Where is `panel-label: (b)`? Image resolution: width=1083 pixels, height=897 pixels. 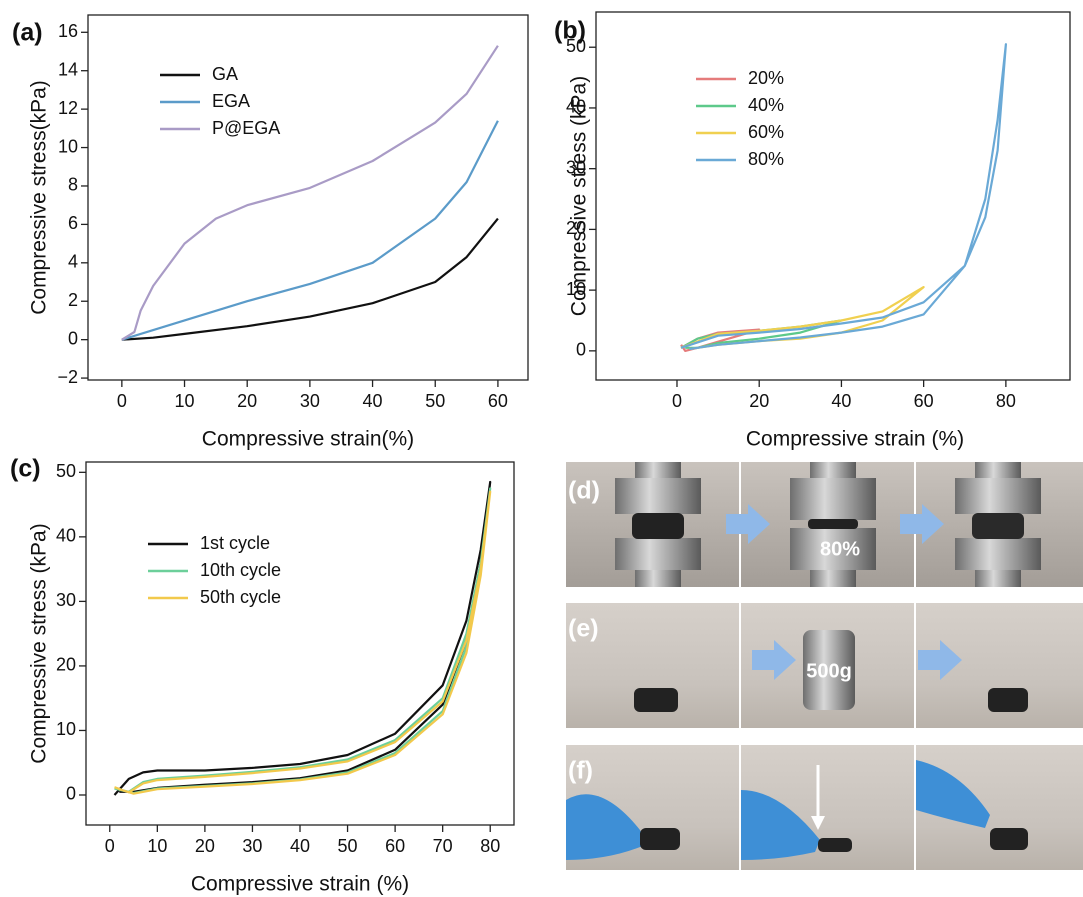 panel-label: (b) is located at coordinates (570, 31).